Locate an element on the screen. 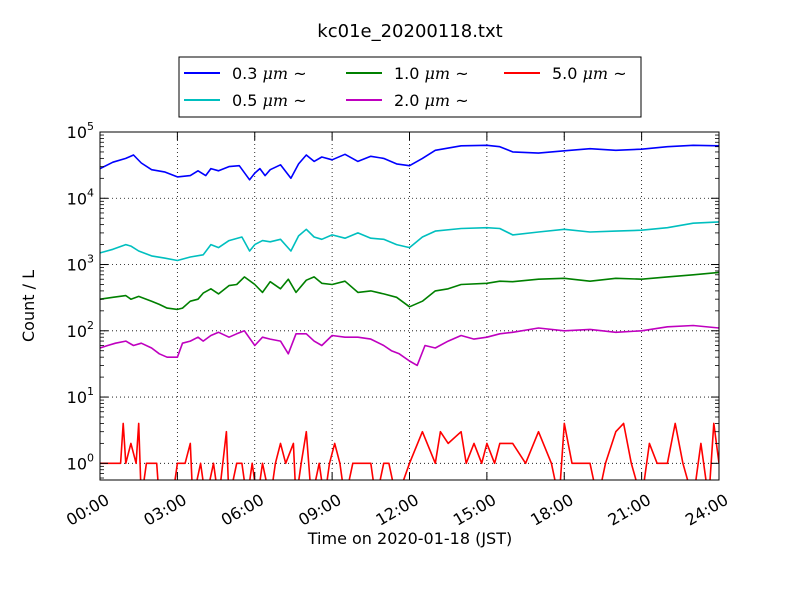 The image size is (800, 604). x-tick-label: 24:00 is located at coordinates (706, 510).